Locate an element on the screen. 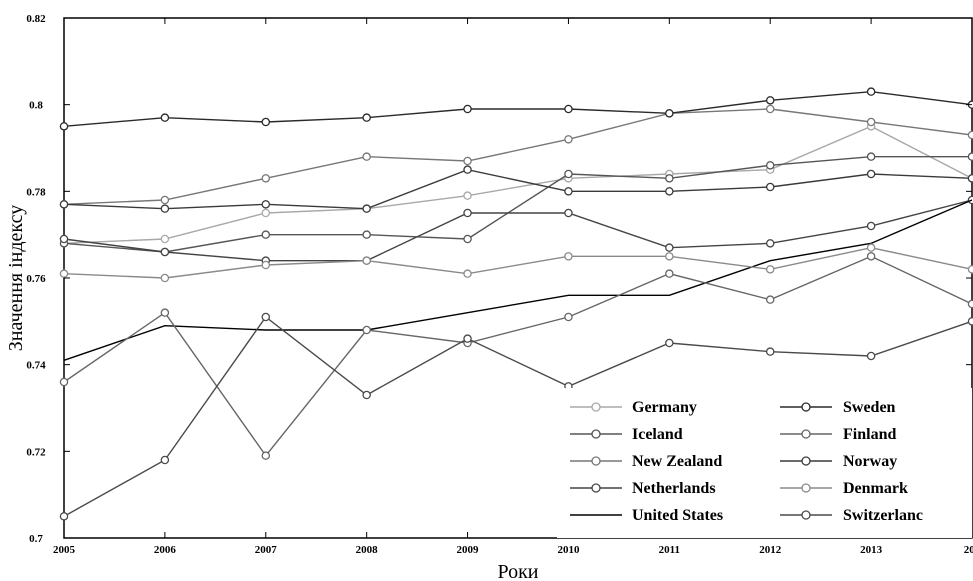  legend-label: Norway is located at coordinates (870, 461).